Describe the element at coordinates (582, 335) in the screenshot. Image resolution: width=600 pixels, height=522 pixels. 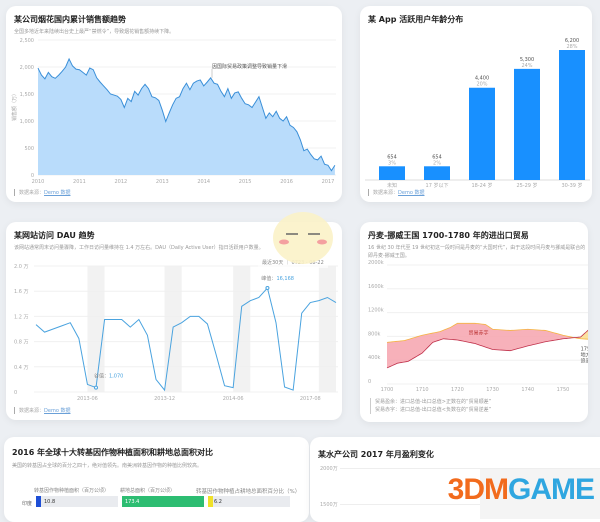
I see `trade-surplus-area` at that location.